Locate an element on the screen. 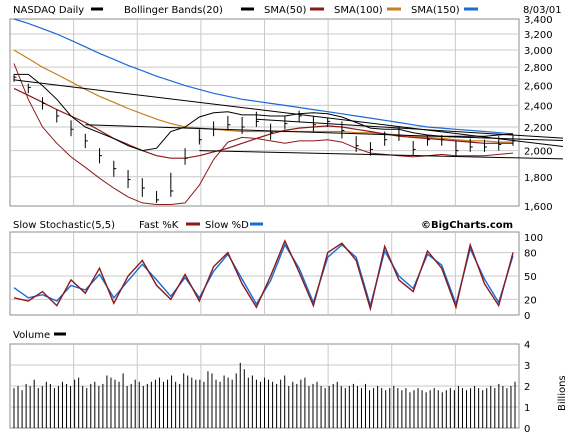 The height and width of the screenshot is (436, 578). volume-tick-label: 3 is located at coordinates (527, 366).